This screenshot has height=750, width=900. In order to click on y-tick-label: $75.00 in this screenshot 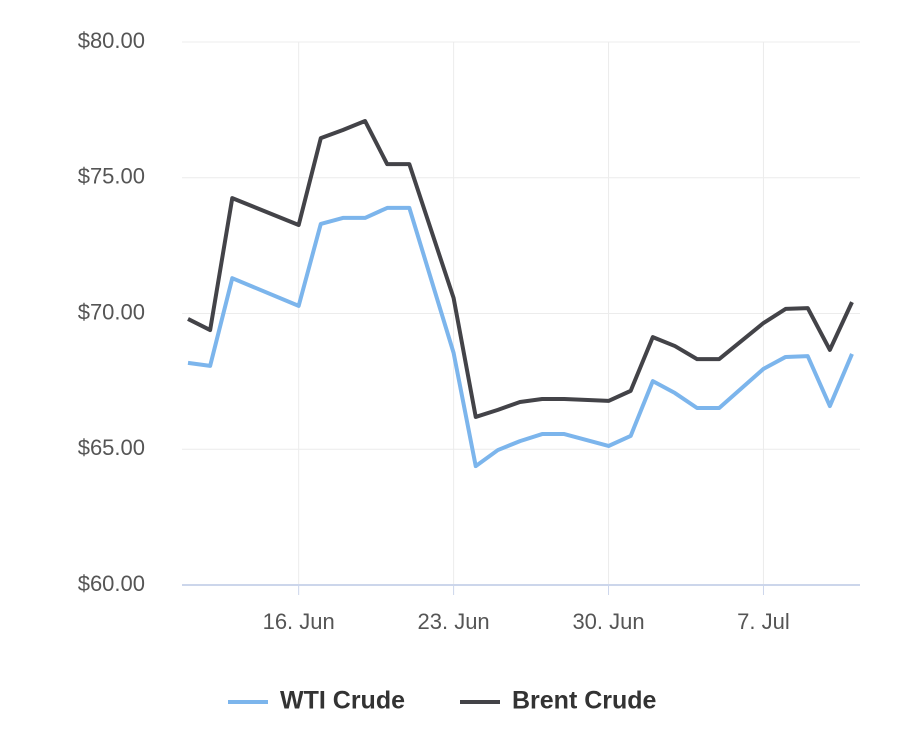, I will do `click(111, 176)`.